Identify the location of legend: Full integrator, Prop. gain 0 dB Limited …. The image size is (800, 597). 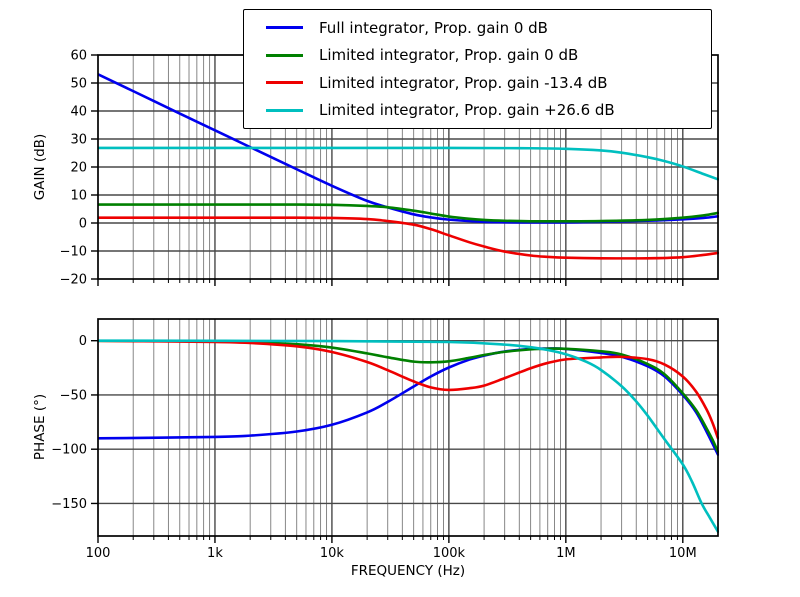
(477, 69).